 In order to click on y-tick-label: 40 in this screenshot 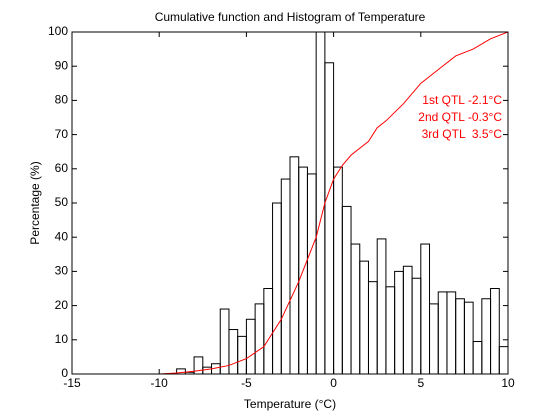, I will do `click(62, 236)`.